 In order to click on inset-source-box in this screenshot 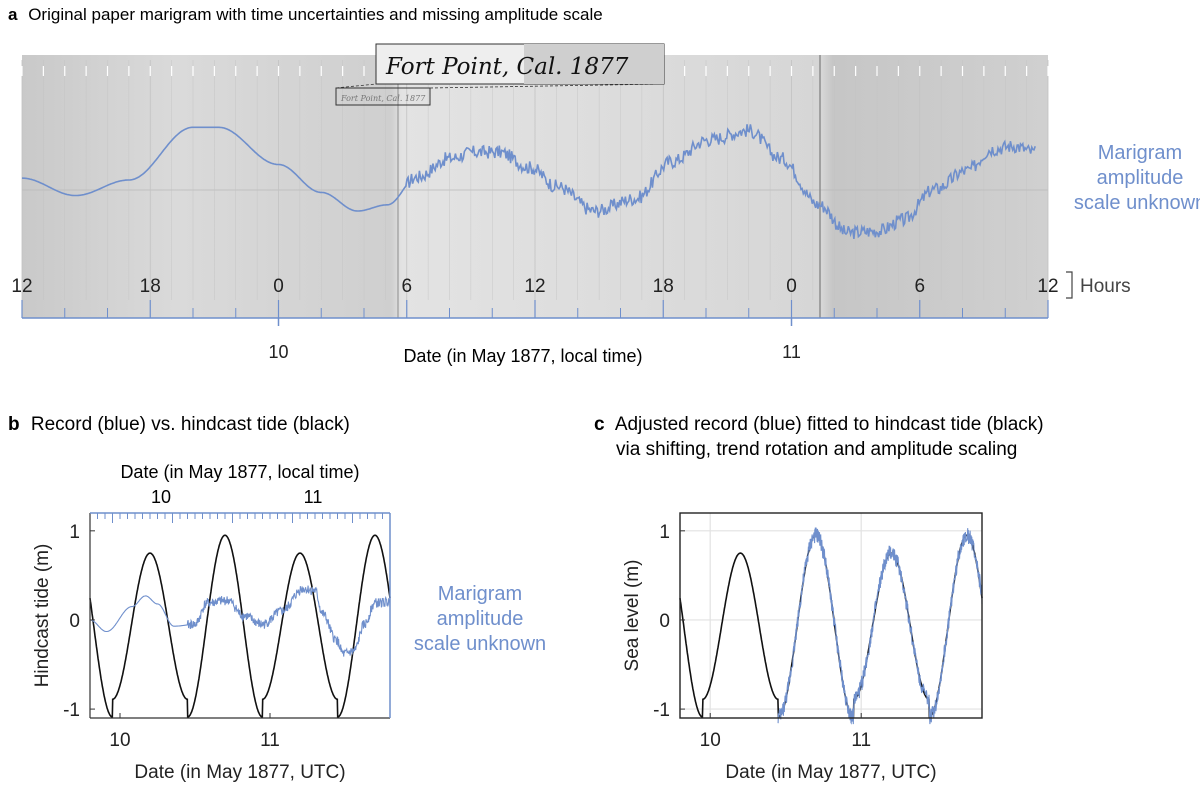, I will do `click(383, 96)`.